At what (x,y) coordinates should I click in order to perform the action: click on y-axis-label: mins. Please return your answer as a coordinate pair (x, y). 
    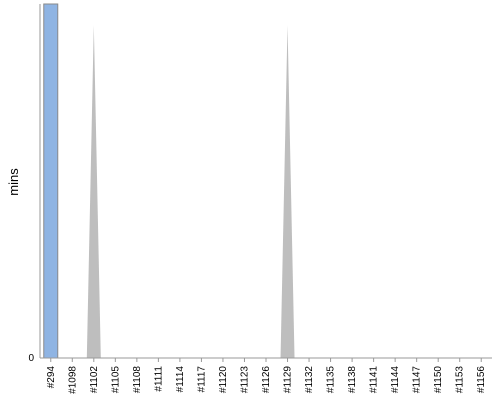
    Looking at the image, I should click on (13, 182).